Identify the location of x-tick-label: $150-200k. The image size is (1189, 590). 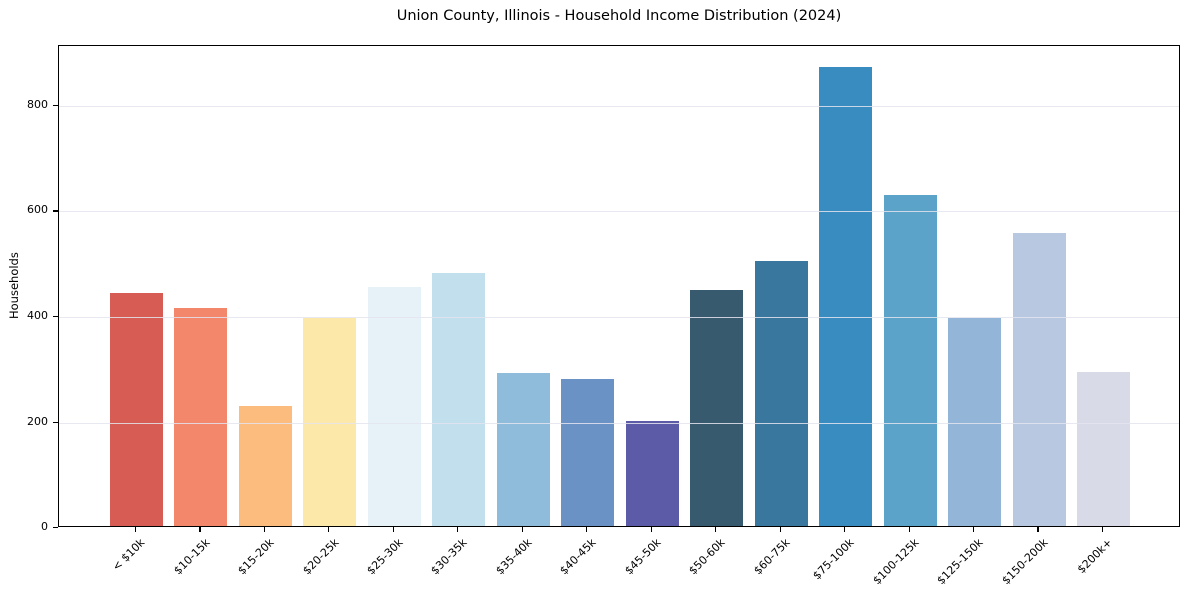
(1025, 562).